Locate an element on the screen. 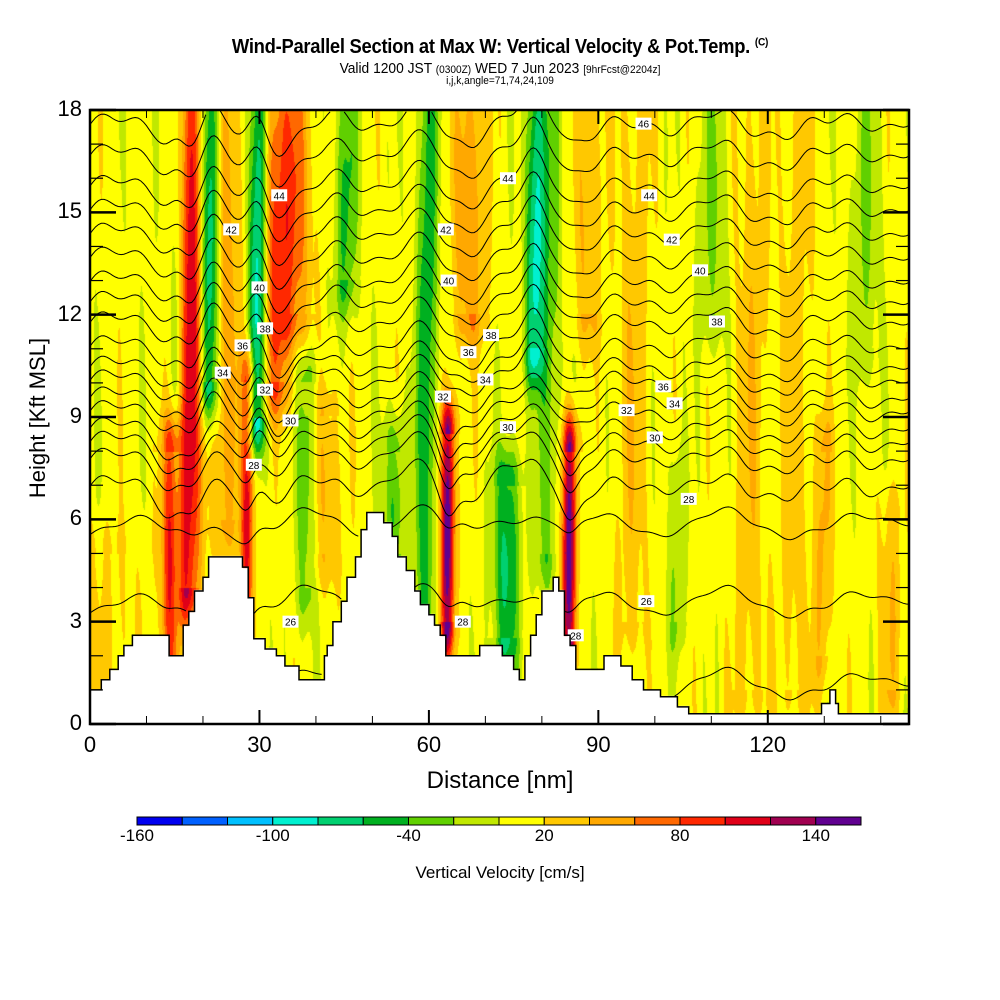 The height and width of the screenshot is (1000, 1000). y-axis-title: Height [Kft MSL] is located at coordinates (37, 418).